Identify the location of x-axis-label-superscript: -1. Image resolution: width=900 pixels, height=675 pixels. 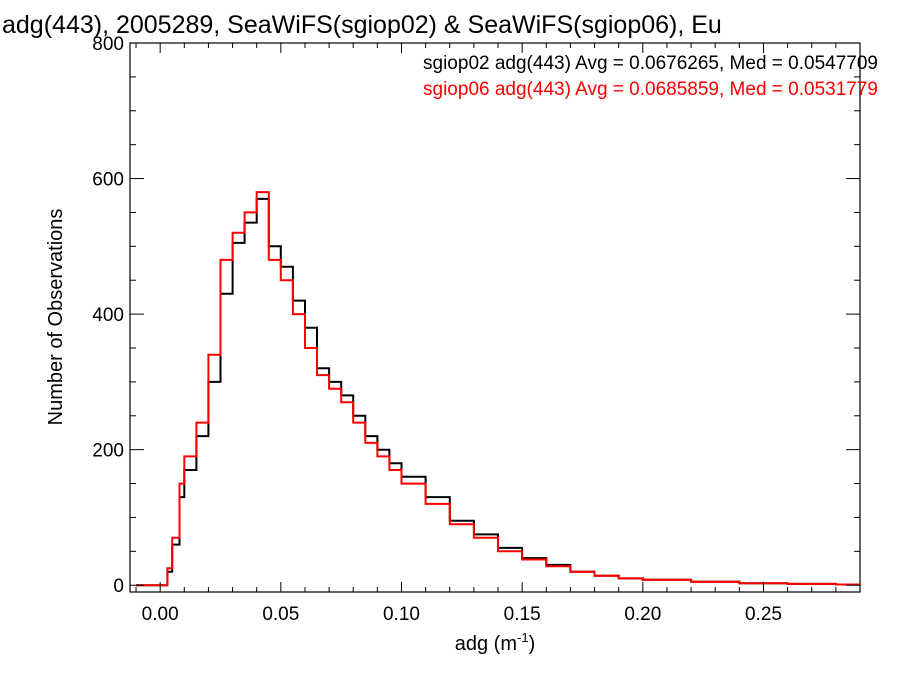
(523, 637).